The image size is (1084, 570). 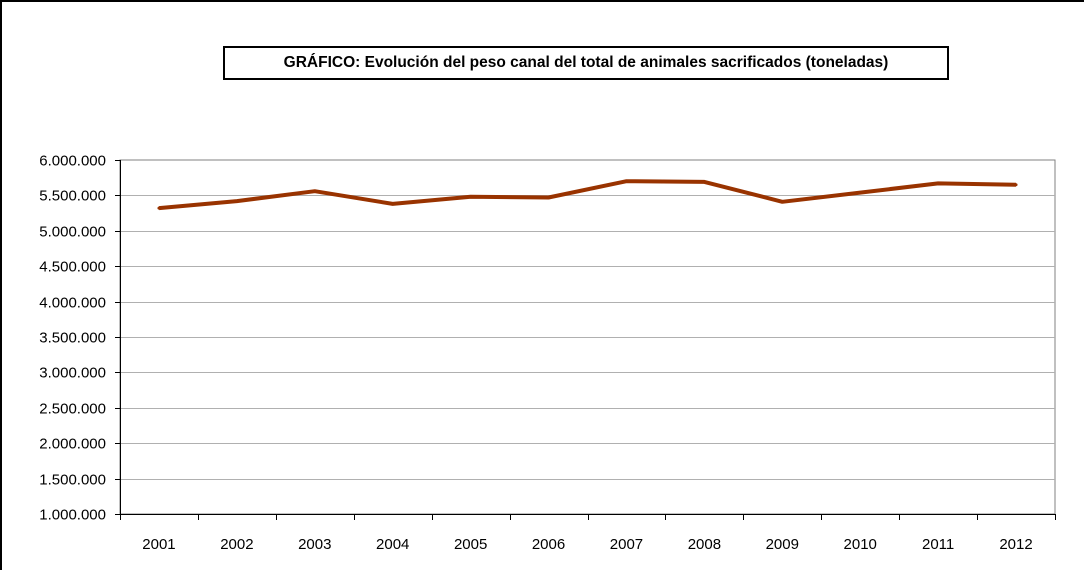 What do you see at coordinates (72, 161) in the screenshot?
I see `y-tick-label: 6.000.000` at bounding box center [72, 161].